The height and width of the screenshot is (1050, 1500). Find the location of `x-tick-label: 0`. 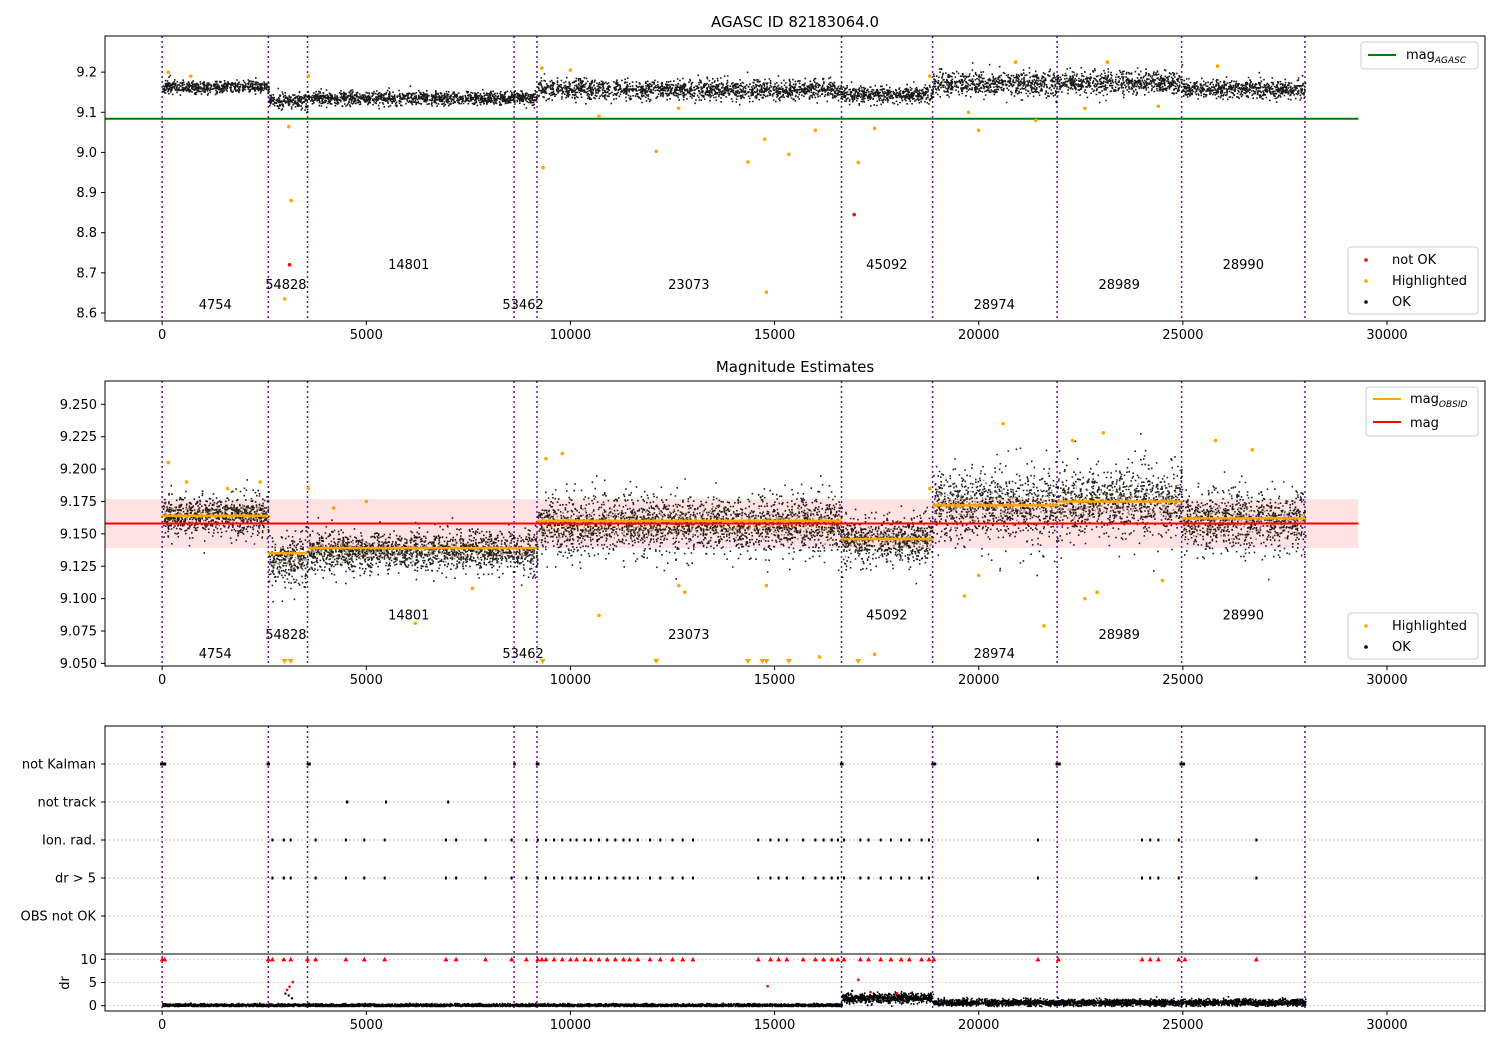

x-tick-label: 0 is located at coordinates (162, 335).